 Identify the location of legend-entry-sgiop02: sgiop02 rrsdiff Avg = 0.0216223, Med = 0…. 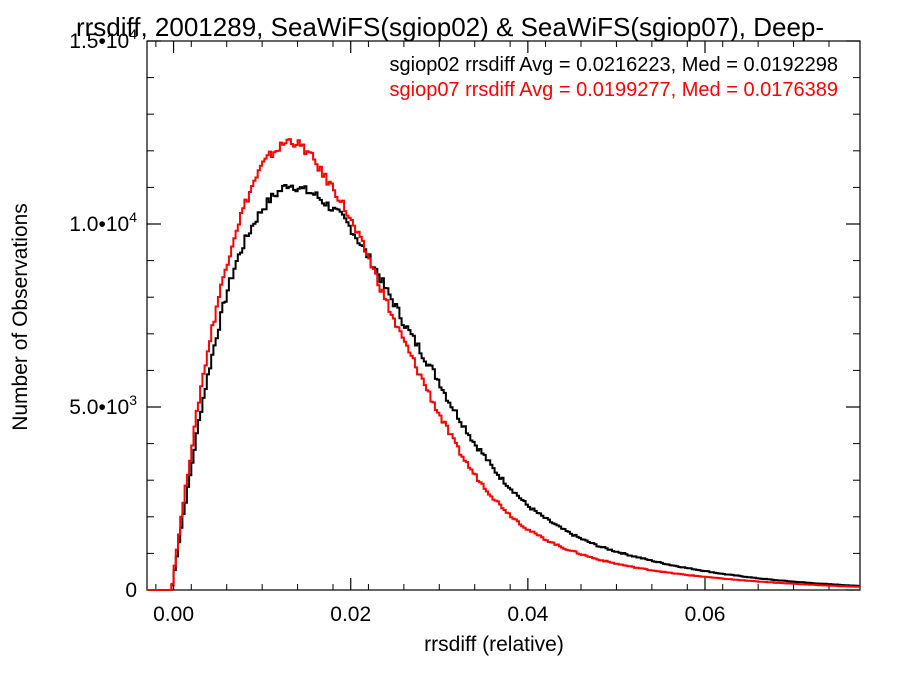
(614, 65).